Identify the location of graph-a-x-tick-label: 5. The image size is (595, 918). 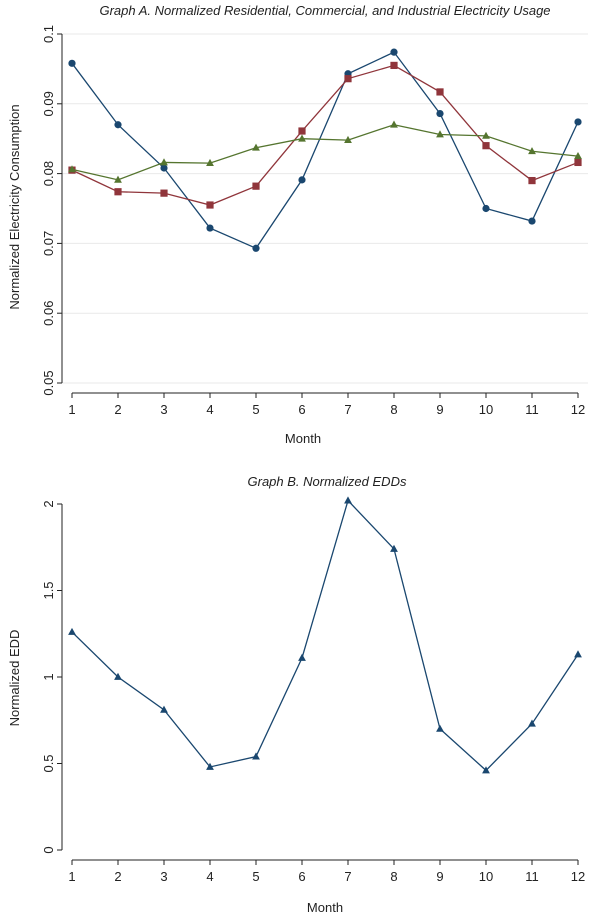
(255, 409).